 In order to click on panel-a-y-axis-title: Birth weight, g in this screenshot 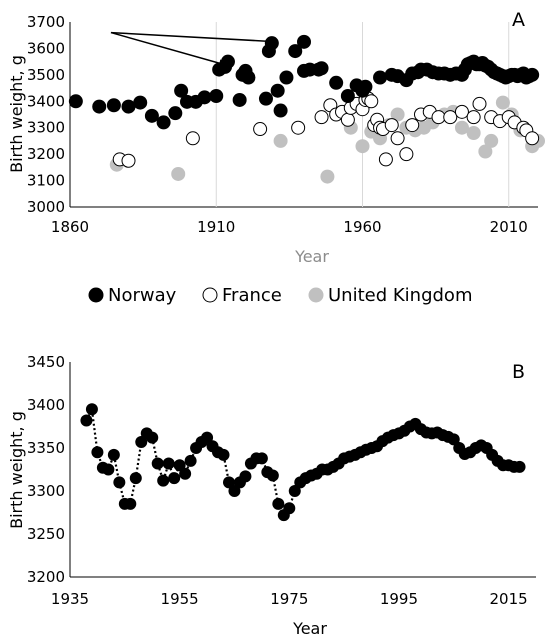, I will do `click(16, 114)`.